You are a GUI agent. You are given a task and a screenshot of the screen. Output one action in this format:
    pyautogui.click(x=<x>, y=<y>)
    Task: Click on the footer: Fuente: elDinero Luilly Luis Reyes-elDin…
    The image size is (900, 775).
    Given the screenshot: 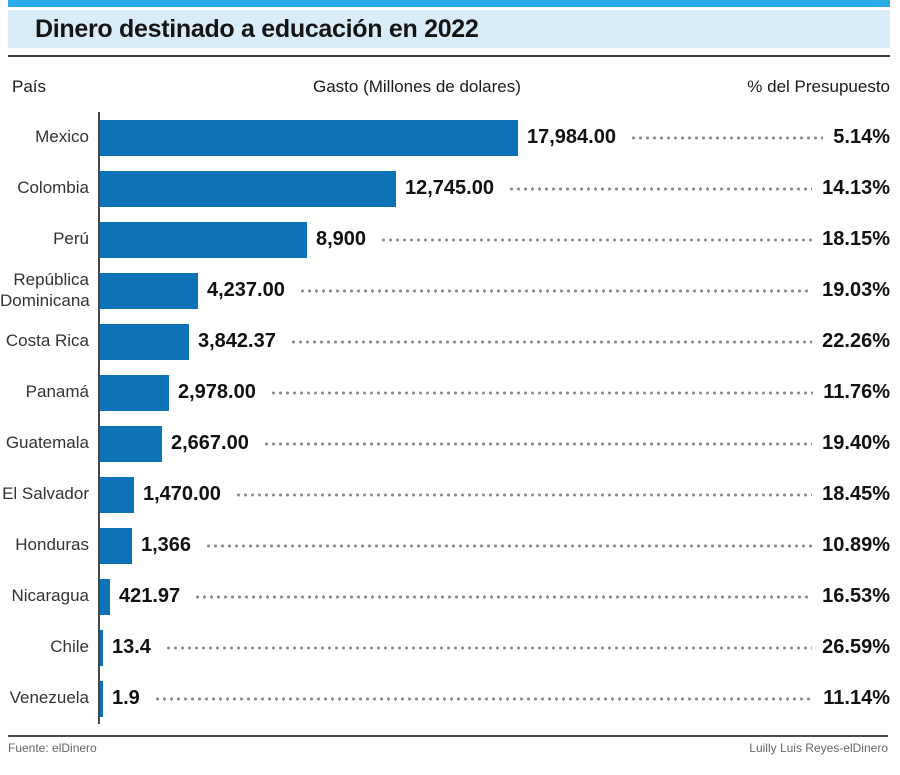 What is the action you would take?
    pyautogui.click(x=448, y=745)
    